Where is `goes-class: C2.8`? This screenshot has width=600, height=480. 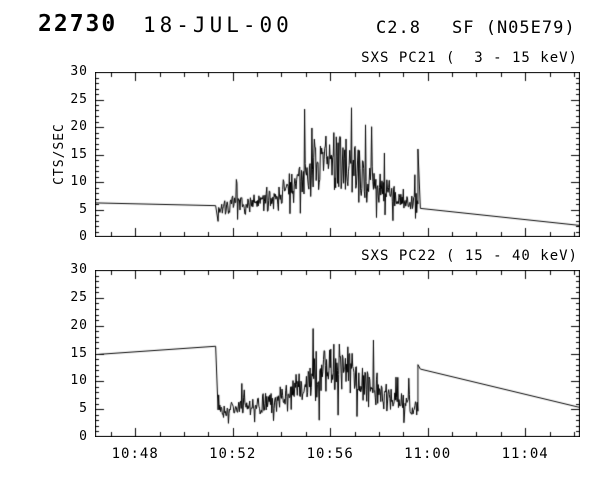
goes-class: C2.8 is located at coordinates (398, 28).